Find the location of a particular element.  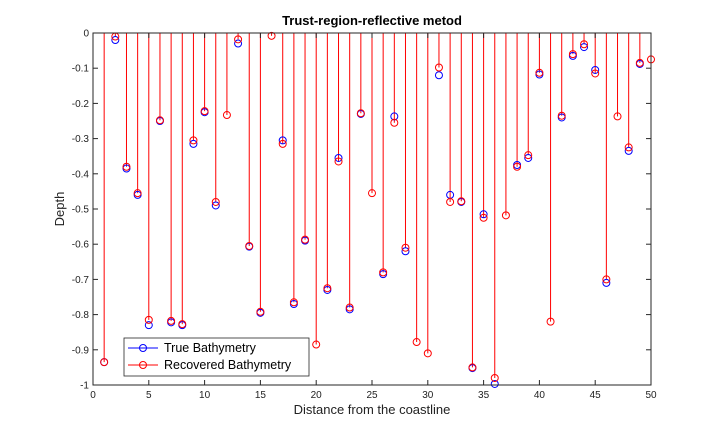

y-tick-label: -0.7 is located at coordinates (81, 280).